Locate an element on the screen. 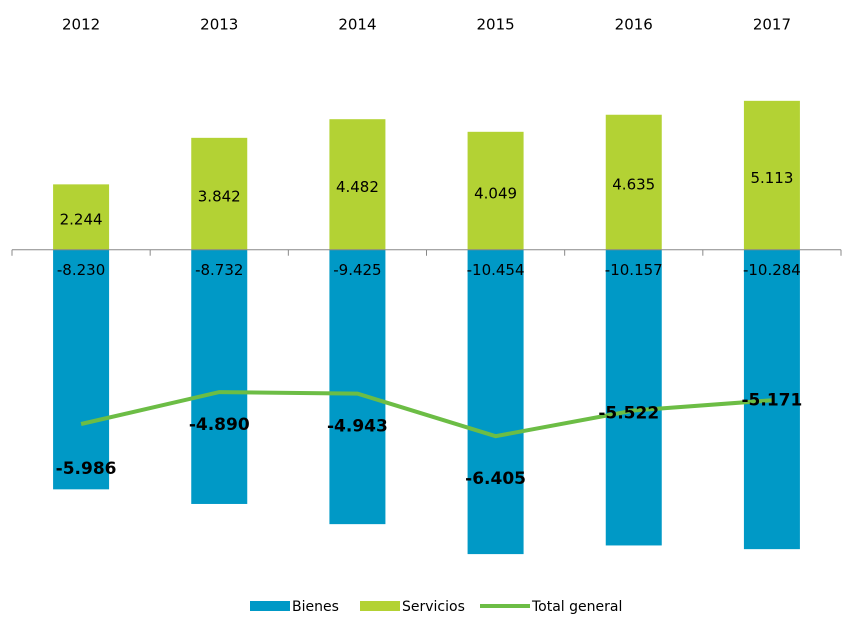 The width and height of the screenshot is (848, 617). value-label: 4.049 is located at coordinates (495, 193).